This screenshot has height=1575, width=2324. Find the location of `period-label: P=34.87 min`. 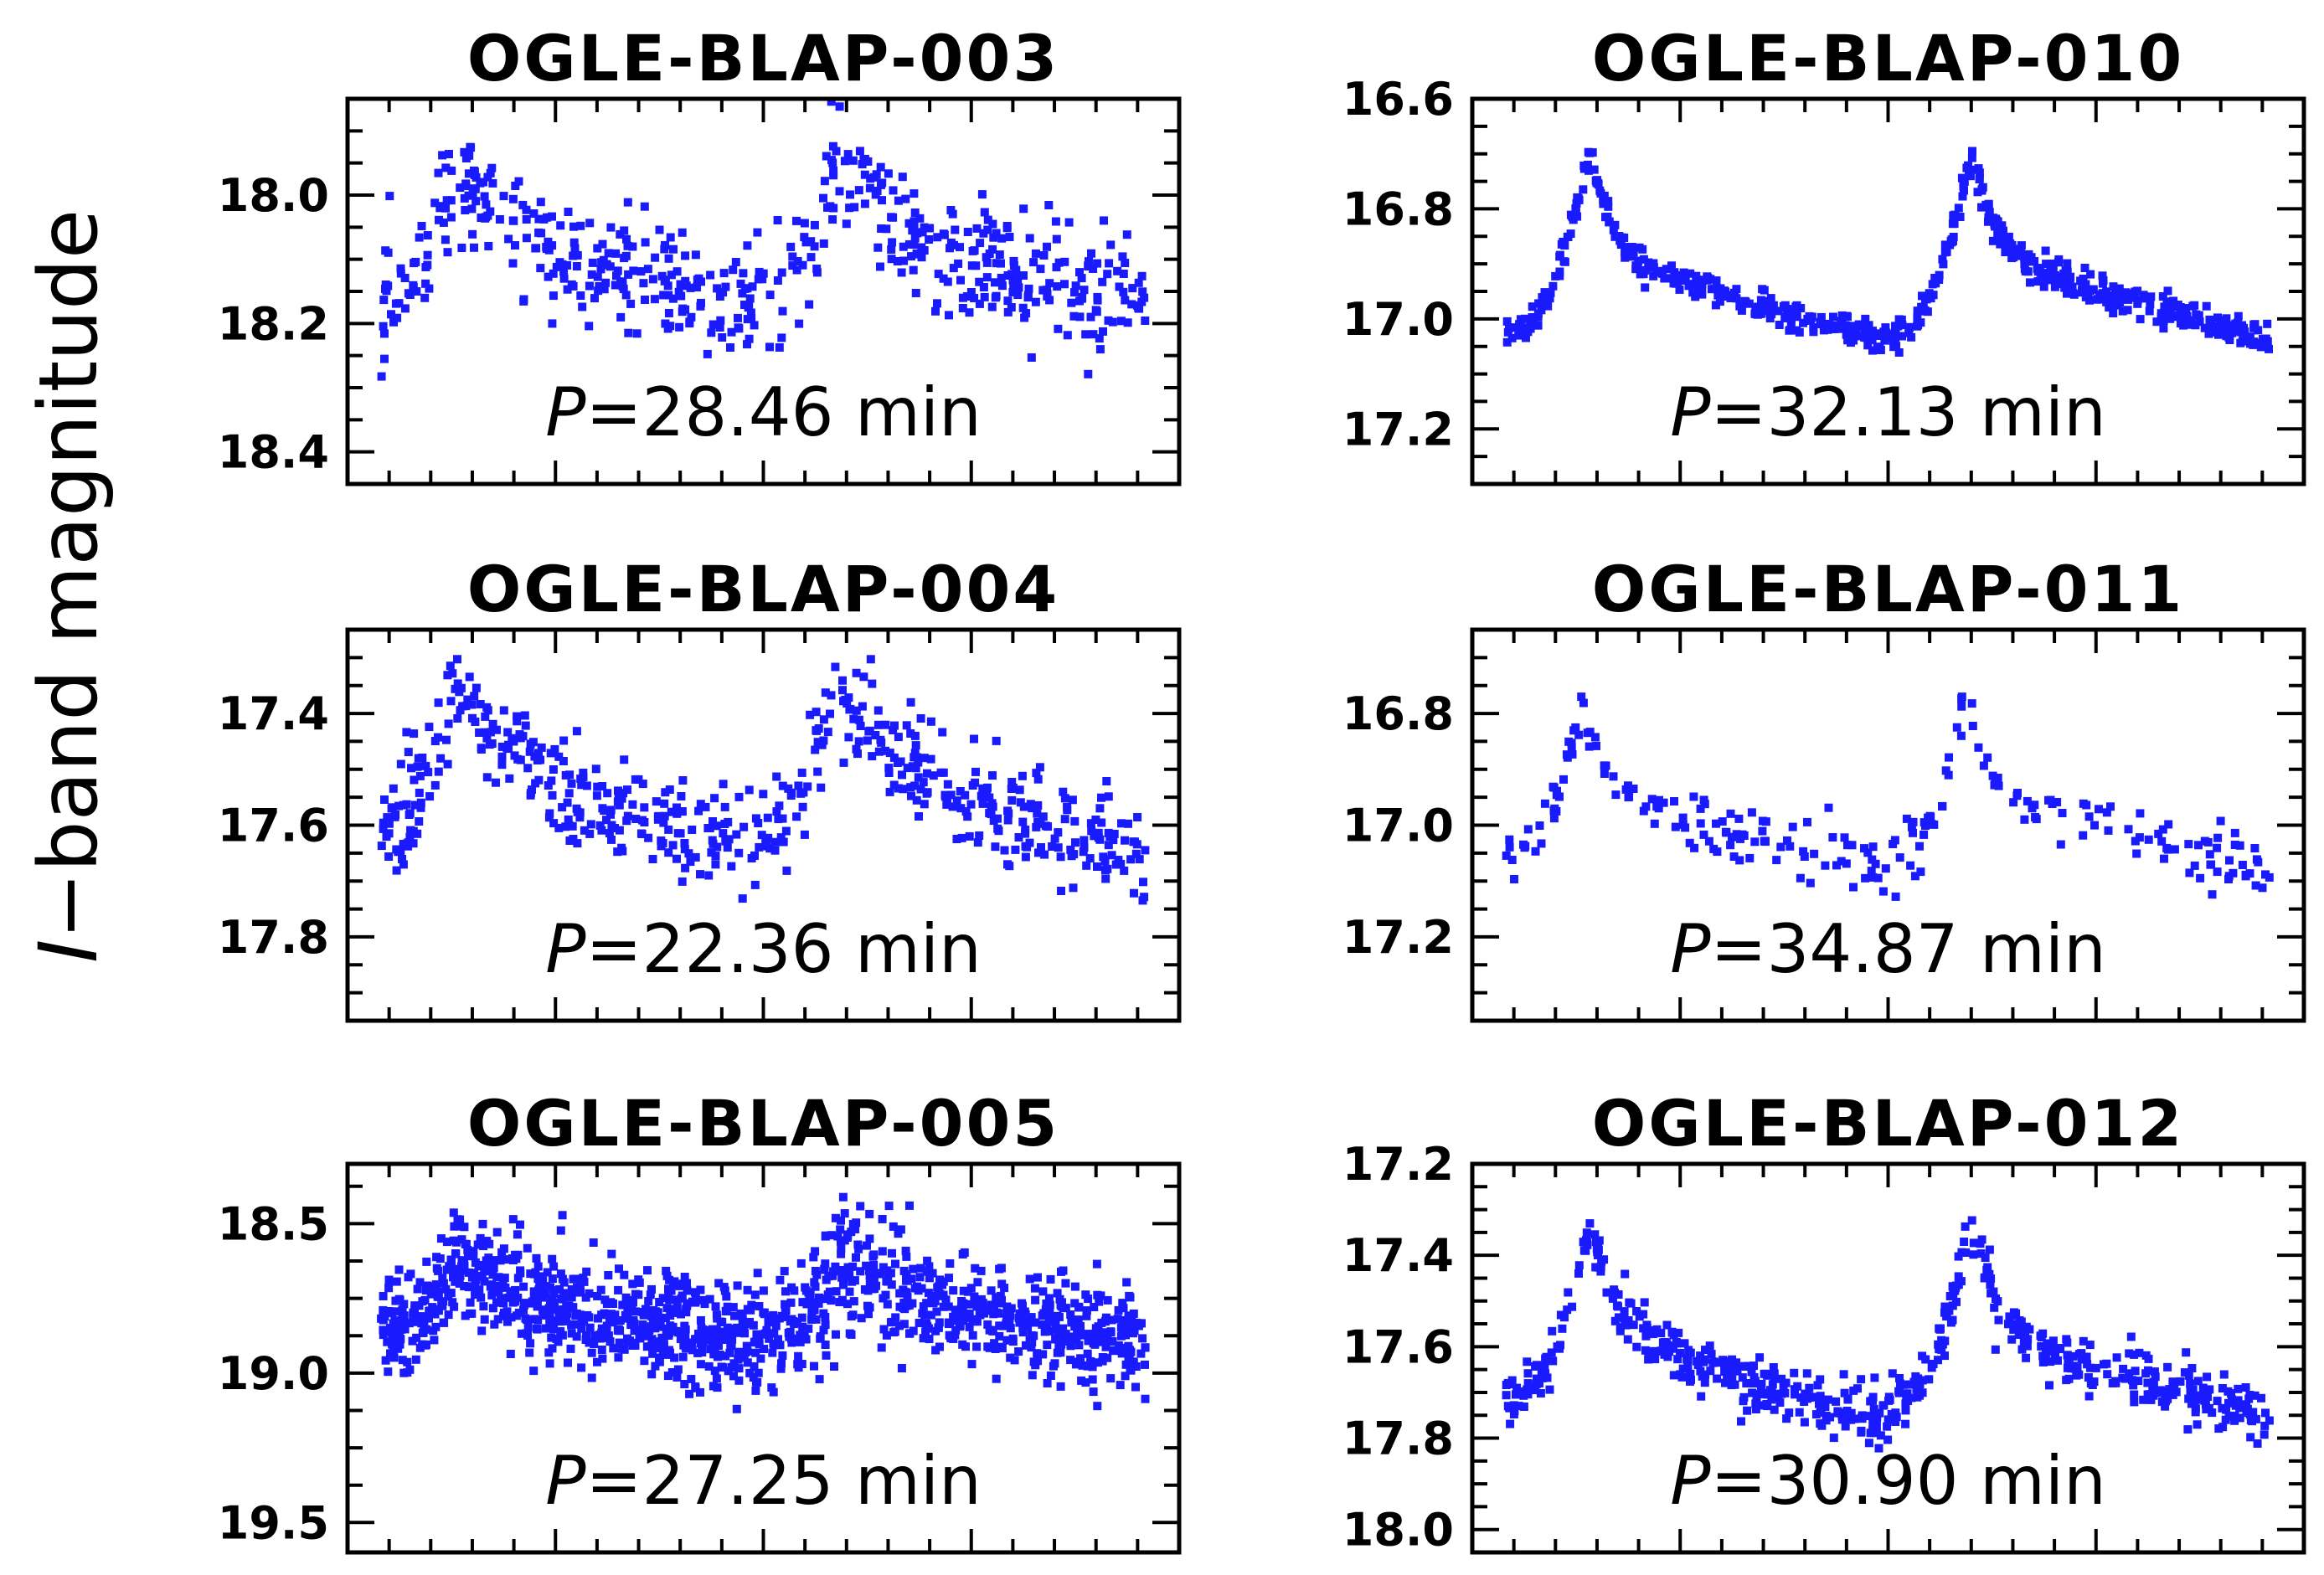

period-label: P=34.87 min is located at coordinates (1888, 949).